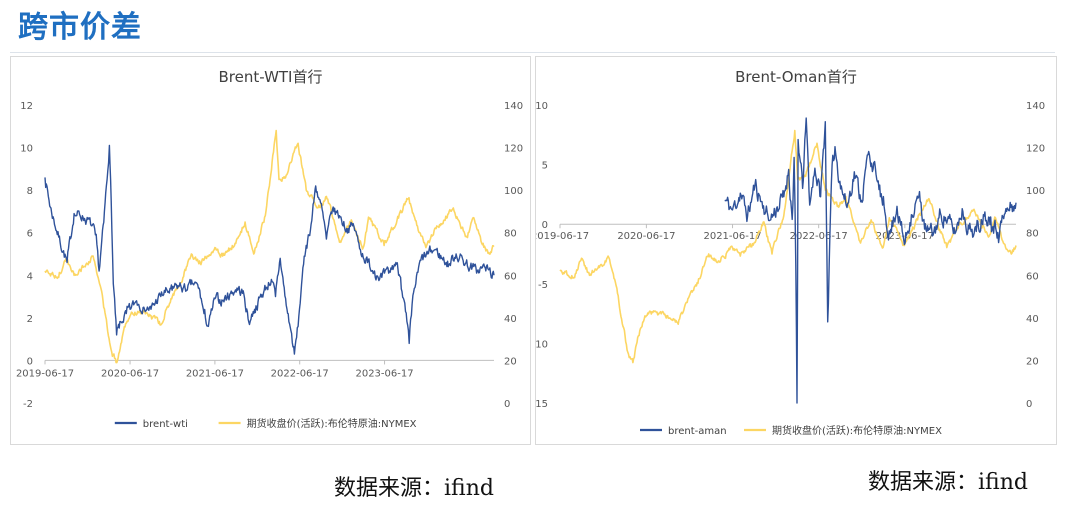 The width and height of the screenshot is (1080, 508). Describe the element at coordinates (414, 488) in the screenshot. I see `source-note-left: 数据来源：ifind` at that location.